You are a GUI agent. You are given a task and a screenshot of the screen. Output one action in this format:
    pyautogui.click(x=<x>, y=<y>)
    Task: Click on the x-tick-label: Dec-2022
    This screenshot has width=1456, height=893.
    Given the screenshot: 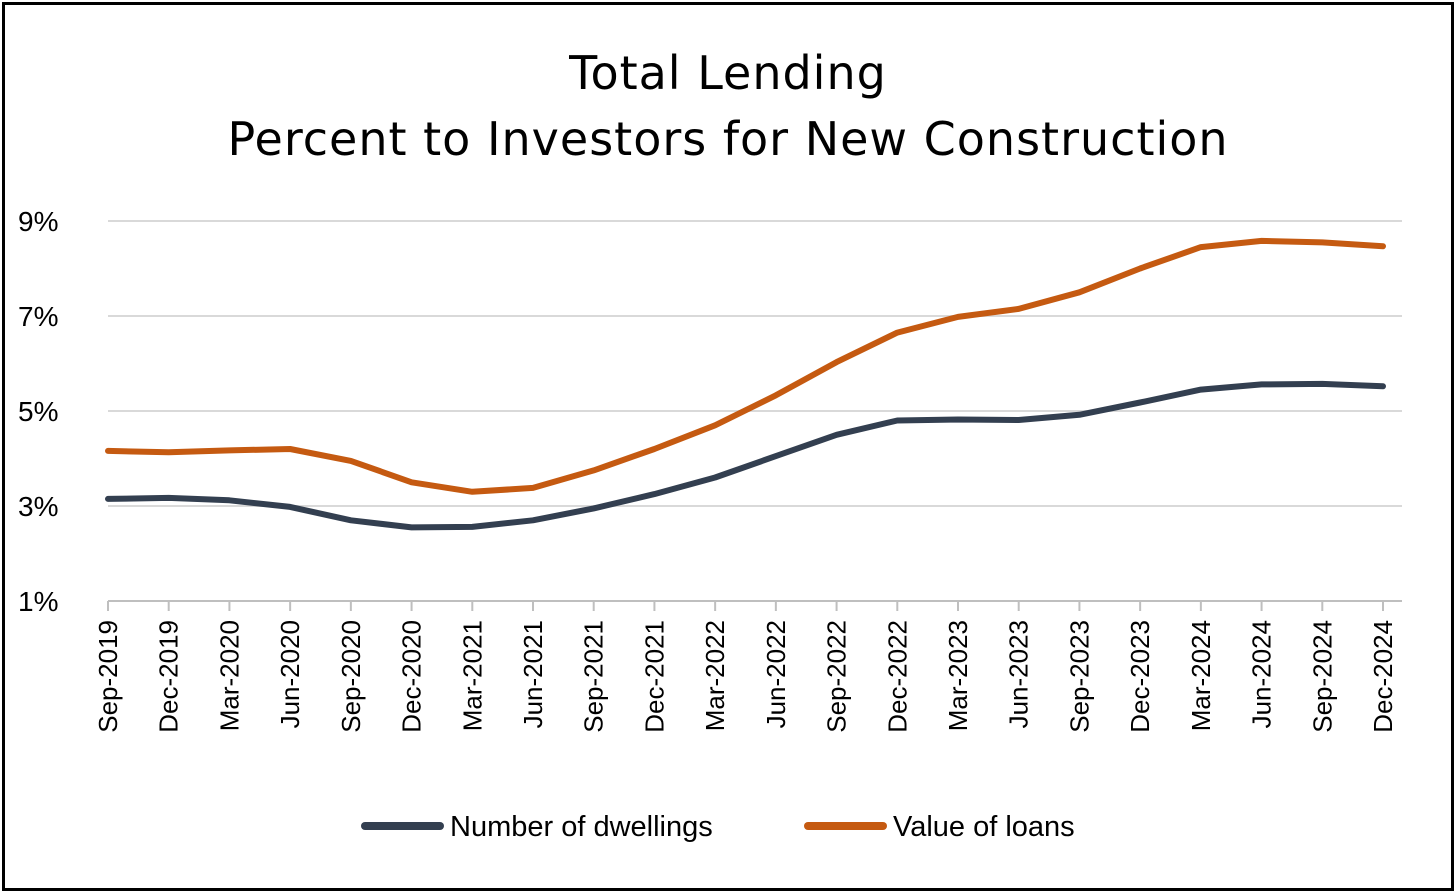 What is the action you would take?
    pyautogui.click(x=897, y=676)
    